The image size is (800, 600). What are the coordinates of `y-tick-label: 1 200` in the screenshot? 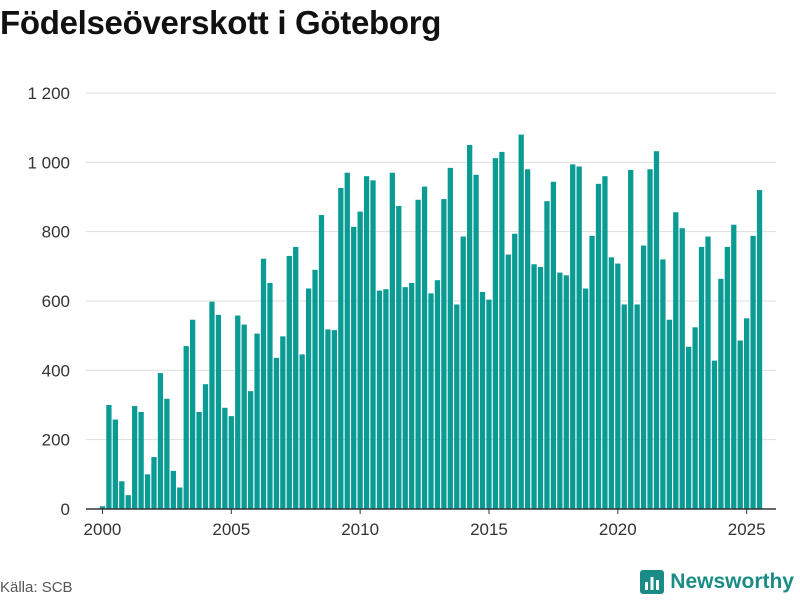 It's located at (48, 93).